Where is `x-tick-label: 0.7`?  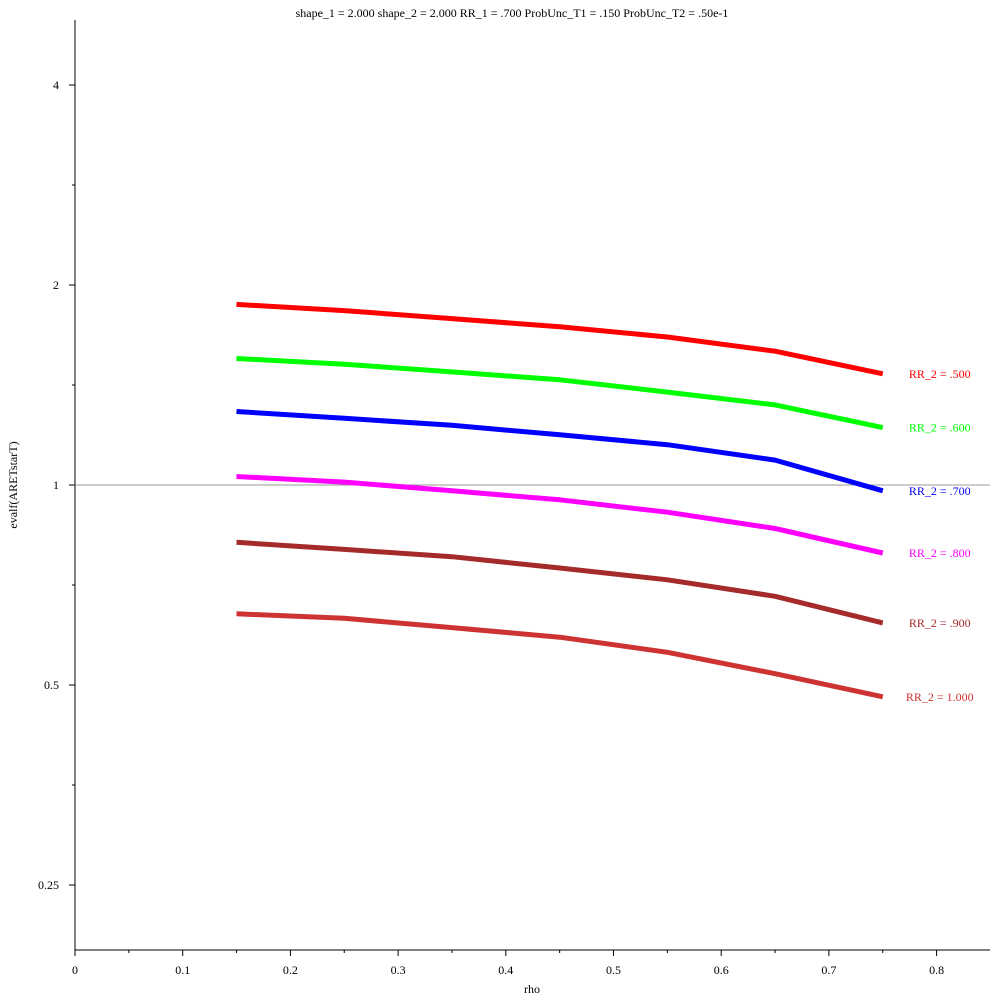 x-tick-label: 0.7 is located at coordinates (828, 970).